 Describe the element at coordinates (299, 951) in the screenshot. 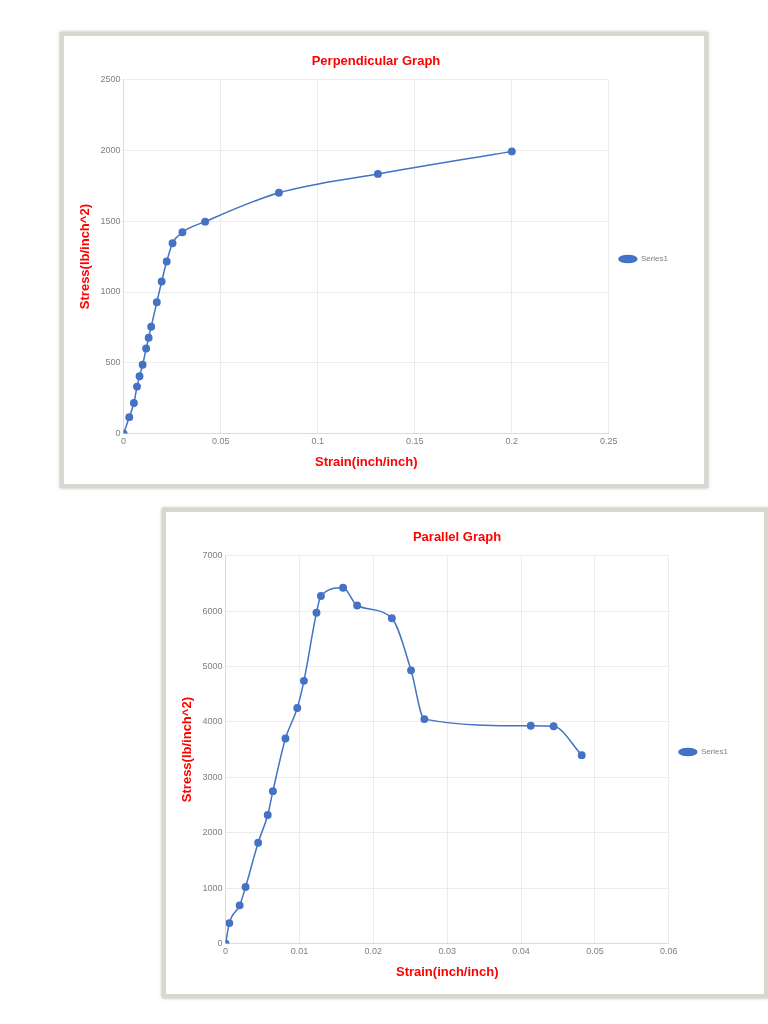

I see `x-tick-label: 0.01` at that location.